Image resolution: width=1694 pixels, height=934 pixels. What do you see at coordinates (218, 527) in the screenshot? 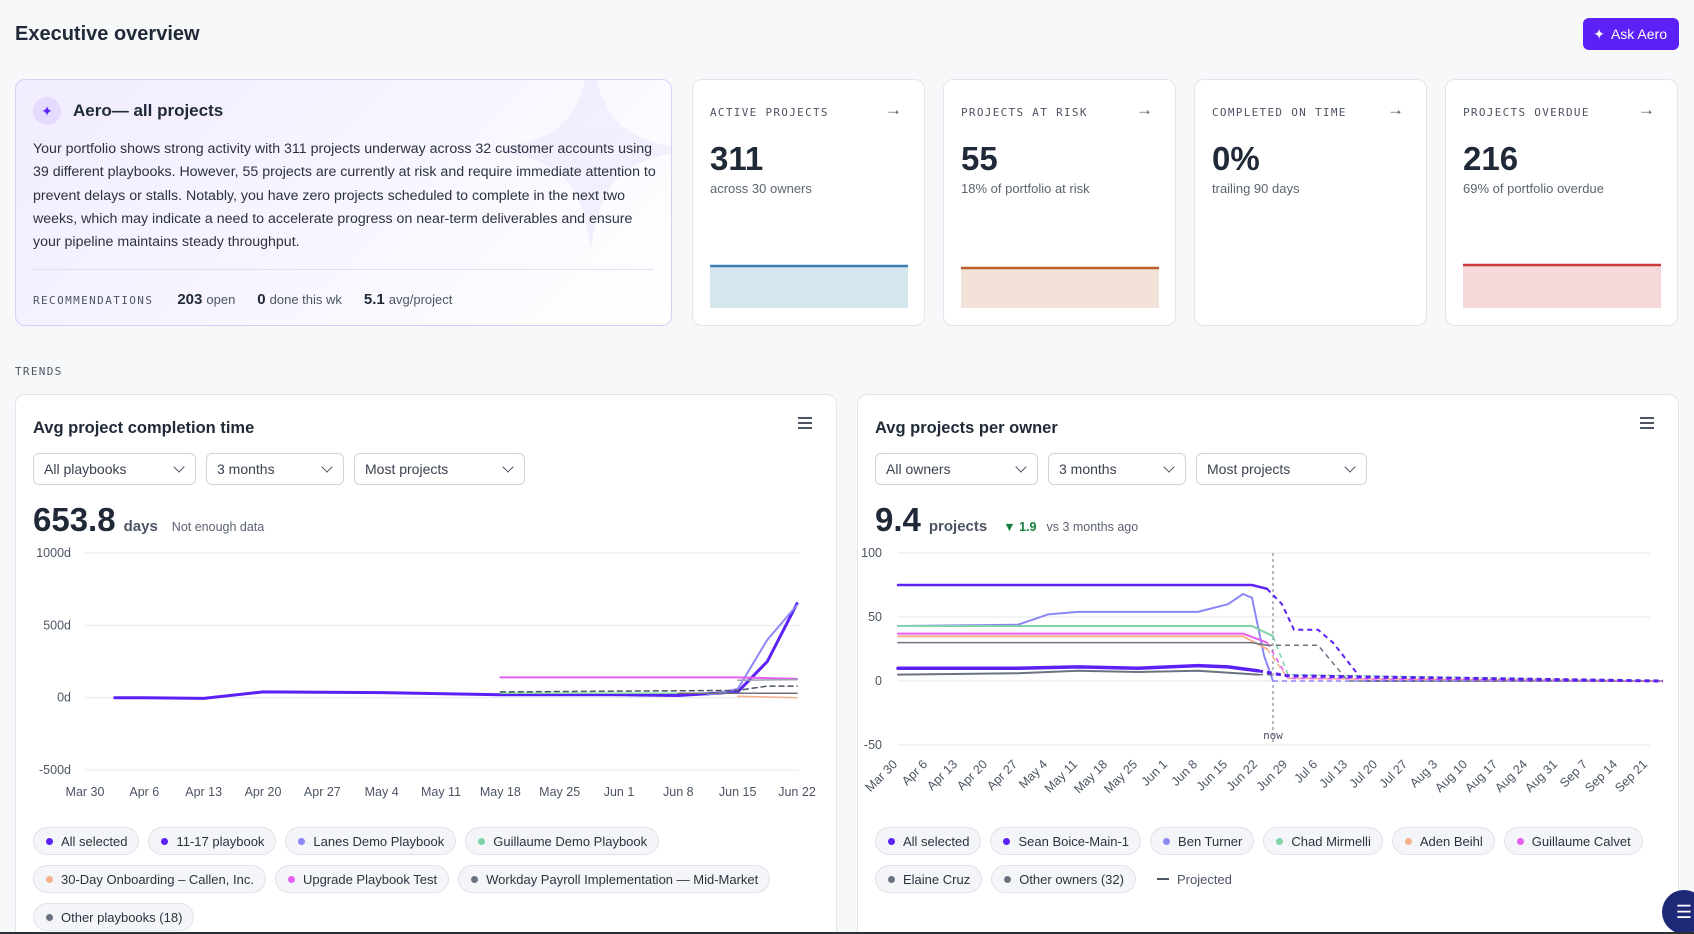
I see `metric-note: Not enough data` at bounding box center [218, 527].